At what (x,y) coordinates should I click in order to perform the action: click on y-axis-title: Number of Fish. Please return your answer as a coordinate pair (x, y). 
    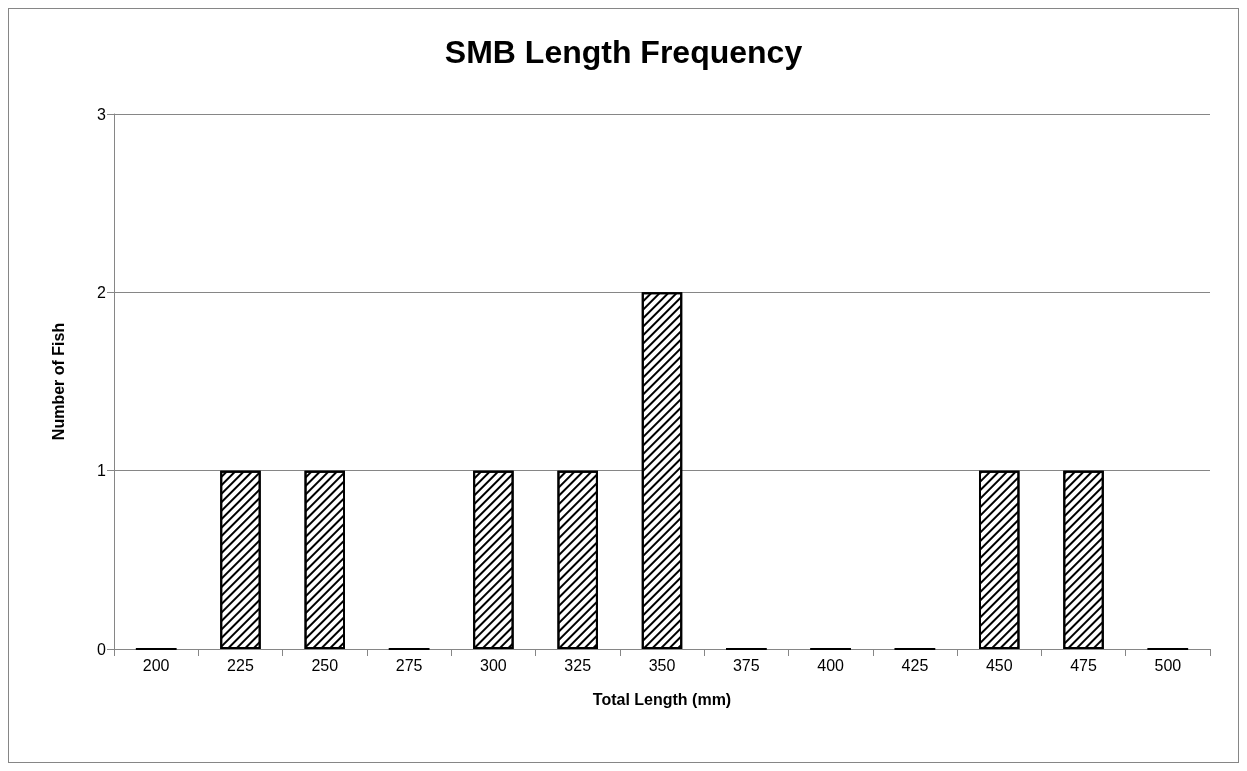
    Looking at the image, I should click on (58, 381).